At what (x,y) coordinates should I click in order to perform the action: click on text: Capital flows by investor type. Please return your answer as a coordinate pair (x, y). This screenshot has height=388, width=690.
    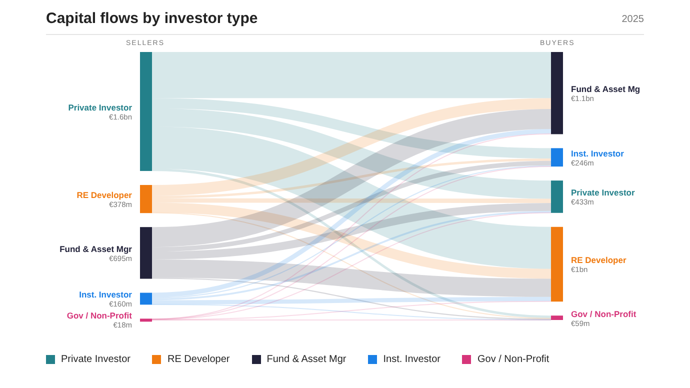
    Looking at the image, I should click on (152, 18).